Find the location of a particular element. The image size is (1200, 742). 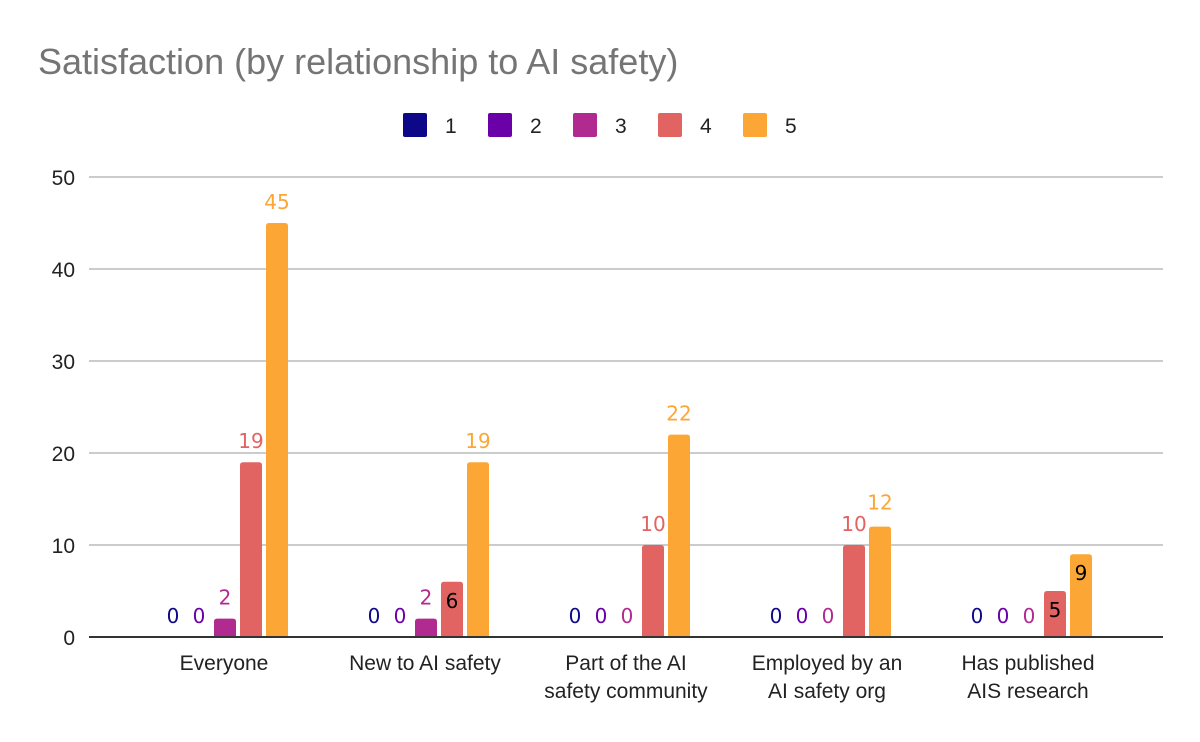

y-tick-label: 50 is located at coordinates (63, 178).